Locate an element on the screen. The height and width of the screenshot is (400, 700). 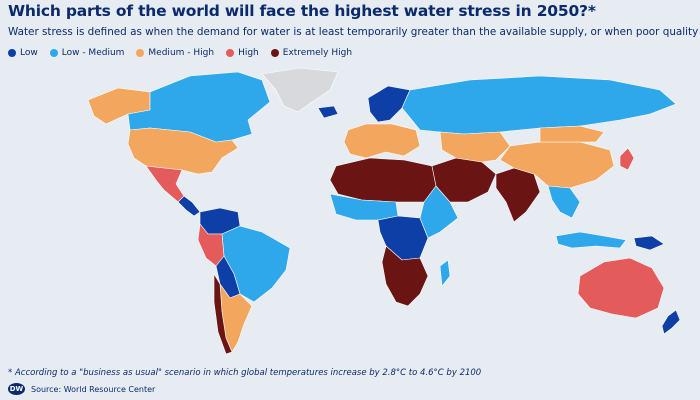
region-new-zealand is located at coordinates (671, 322).